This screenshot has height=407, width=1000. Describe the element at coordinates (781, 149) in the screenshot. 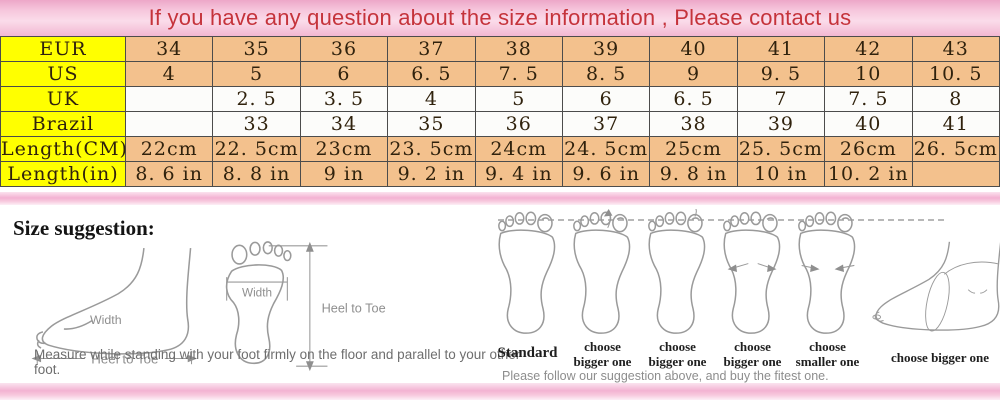

I see `size-table-cell: 25. 5cm` at that location.